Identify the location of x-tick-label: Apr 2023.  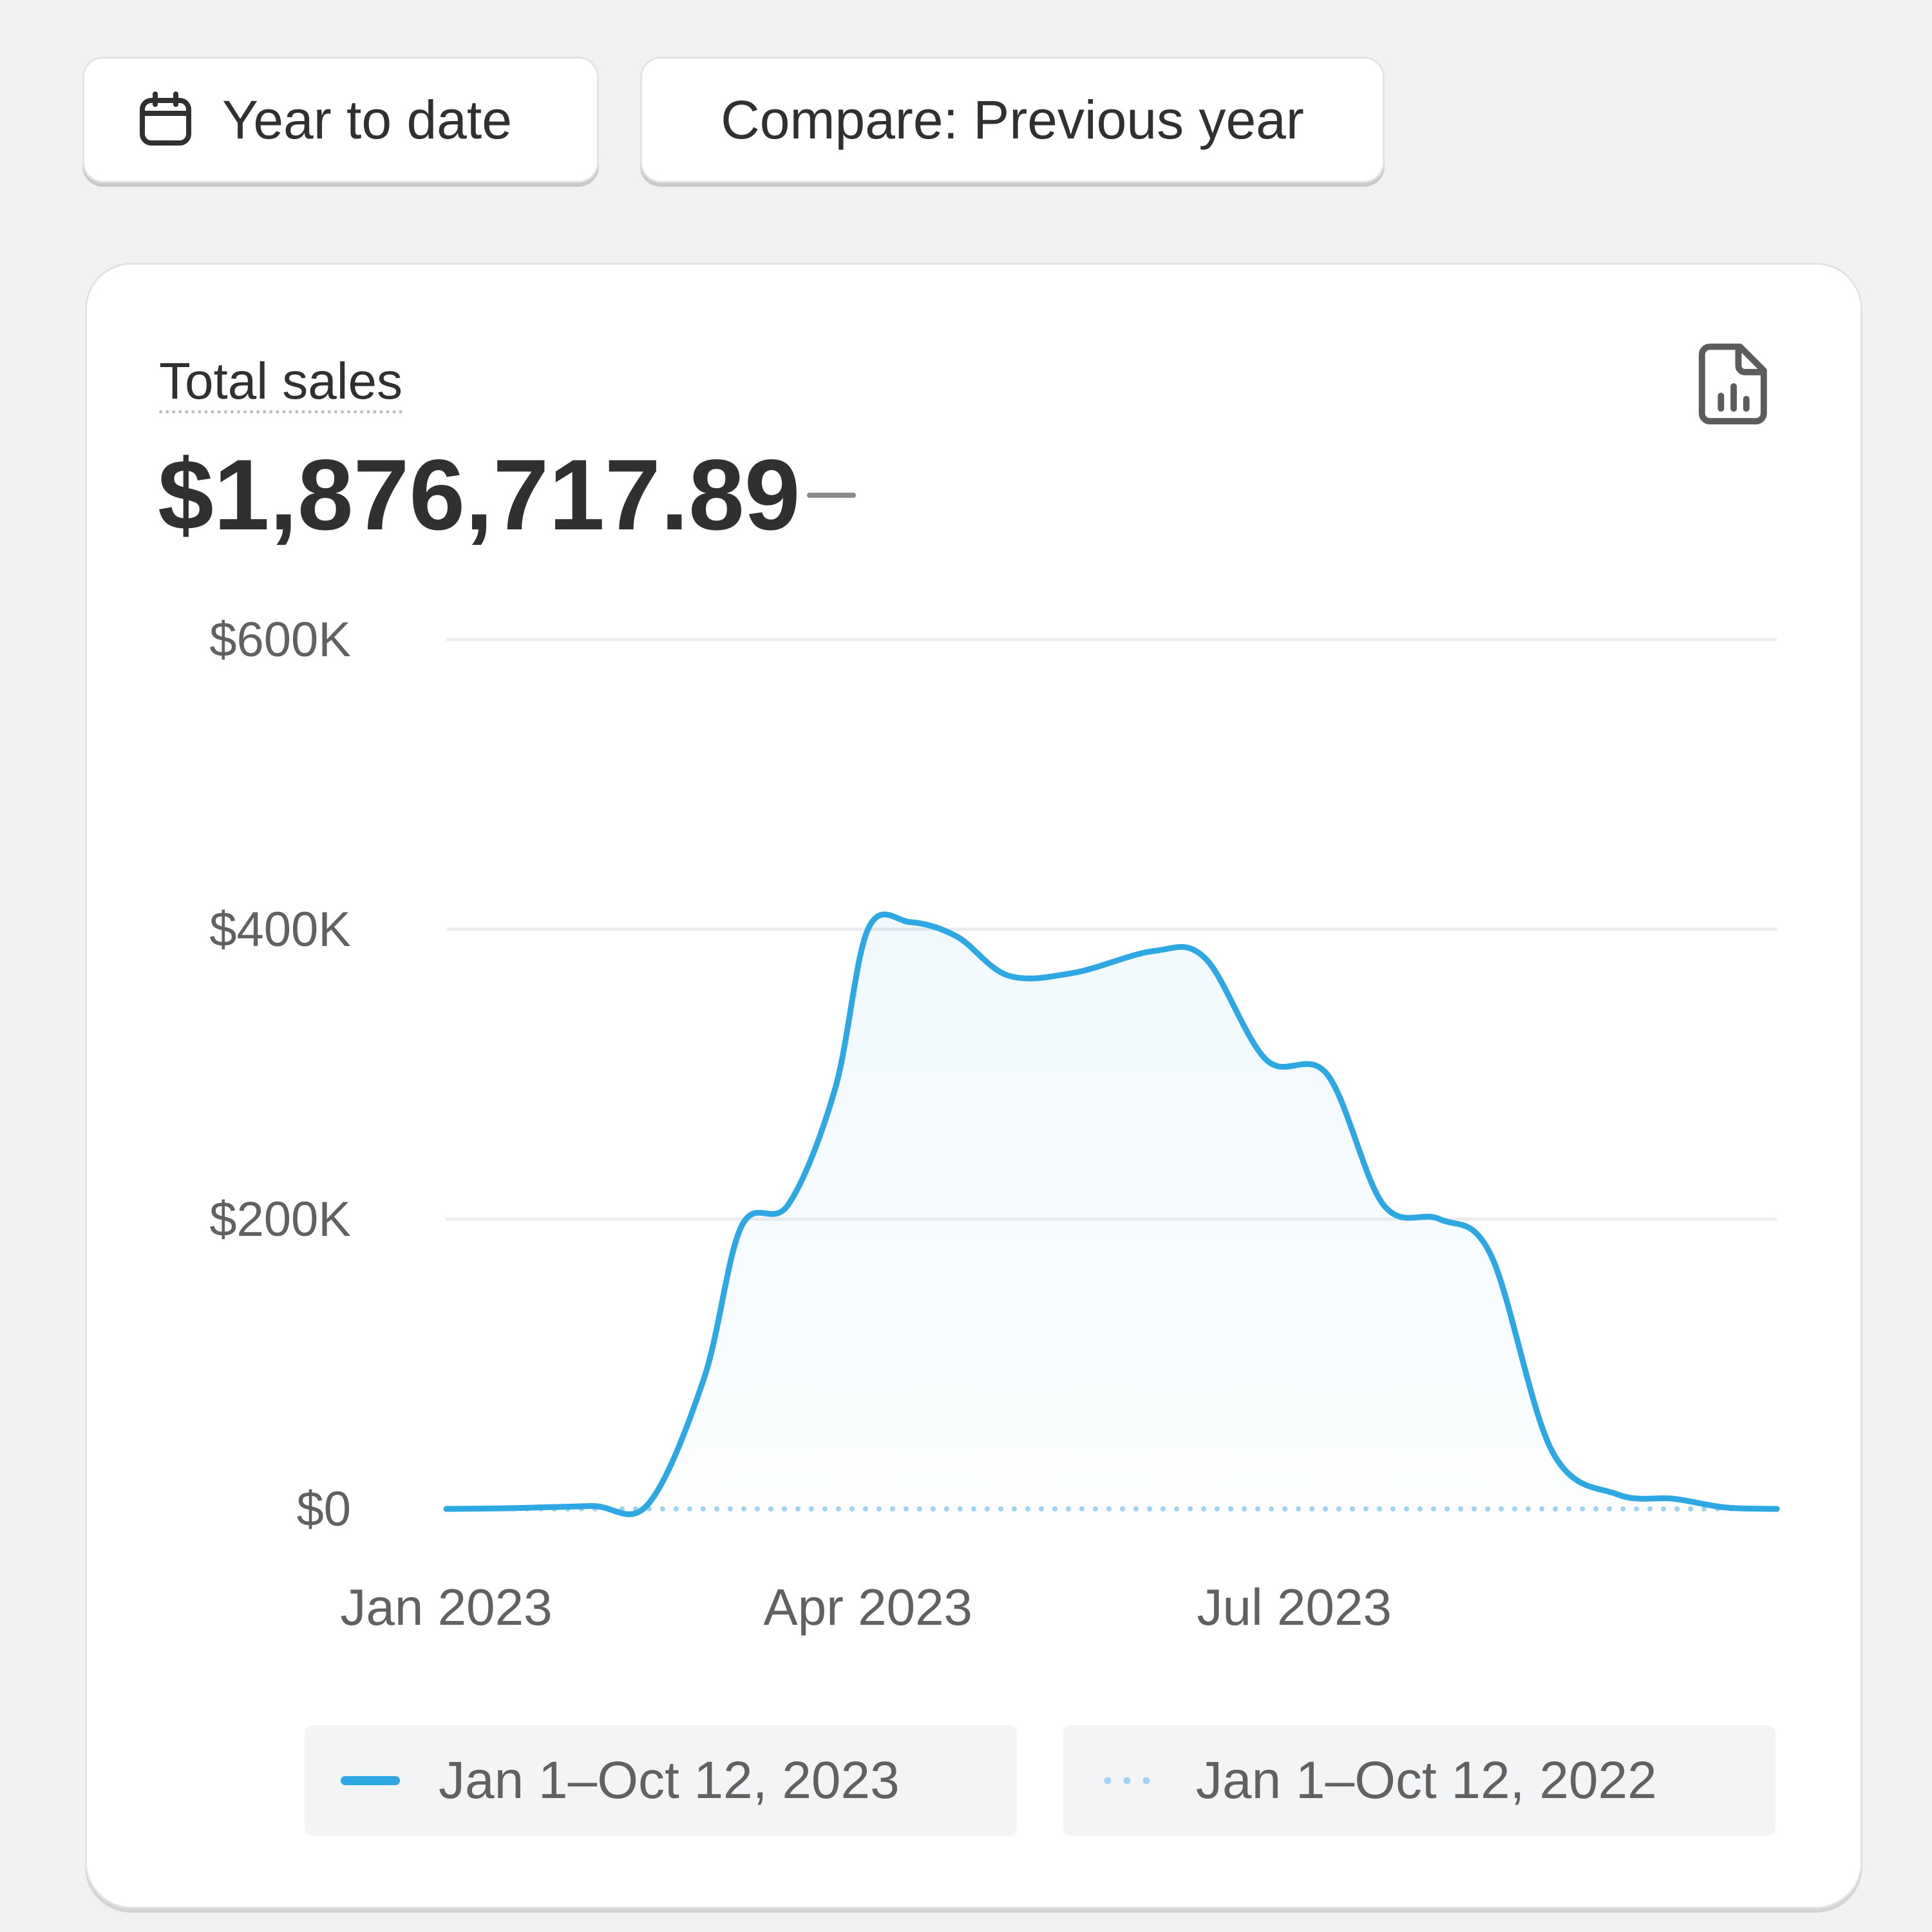
(868, 1607).